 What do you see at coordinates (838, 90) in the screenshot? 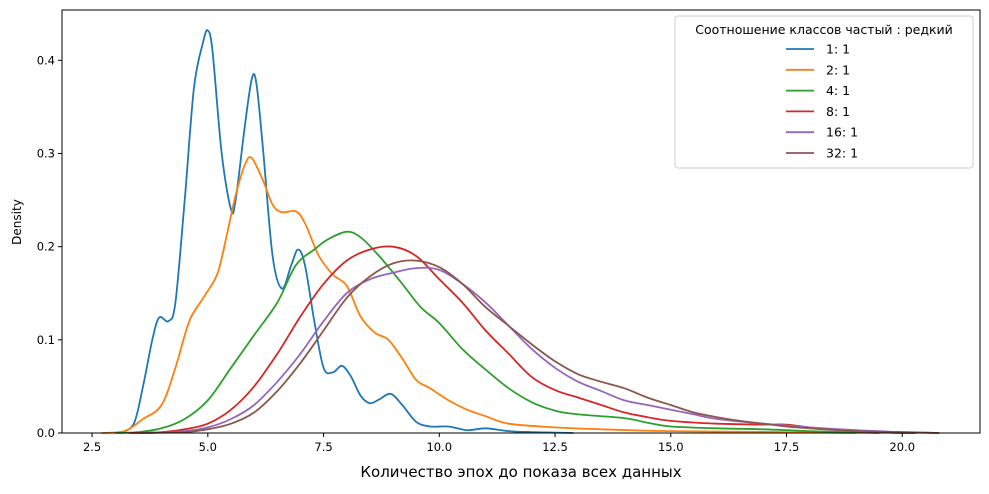
I see `legend-entry: 4: 1` at bounding box center [838, 90].